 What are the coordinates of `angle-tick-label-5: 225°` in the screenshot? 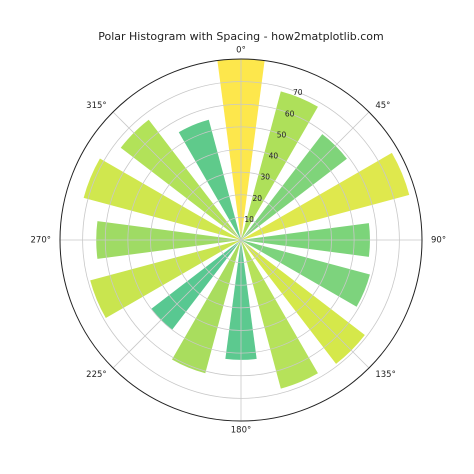 It's located at (96, 375).